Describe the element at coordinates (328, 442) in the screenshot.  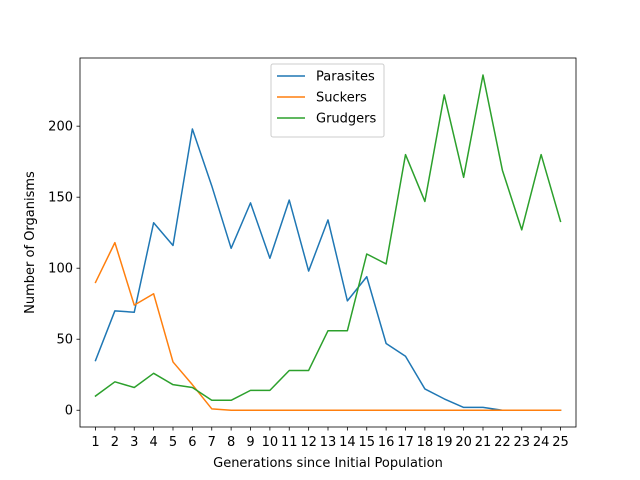
I see `x-tick-label: 13` at that location.